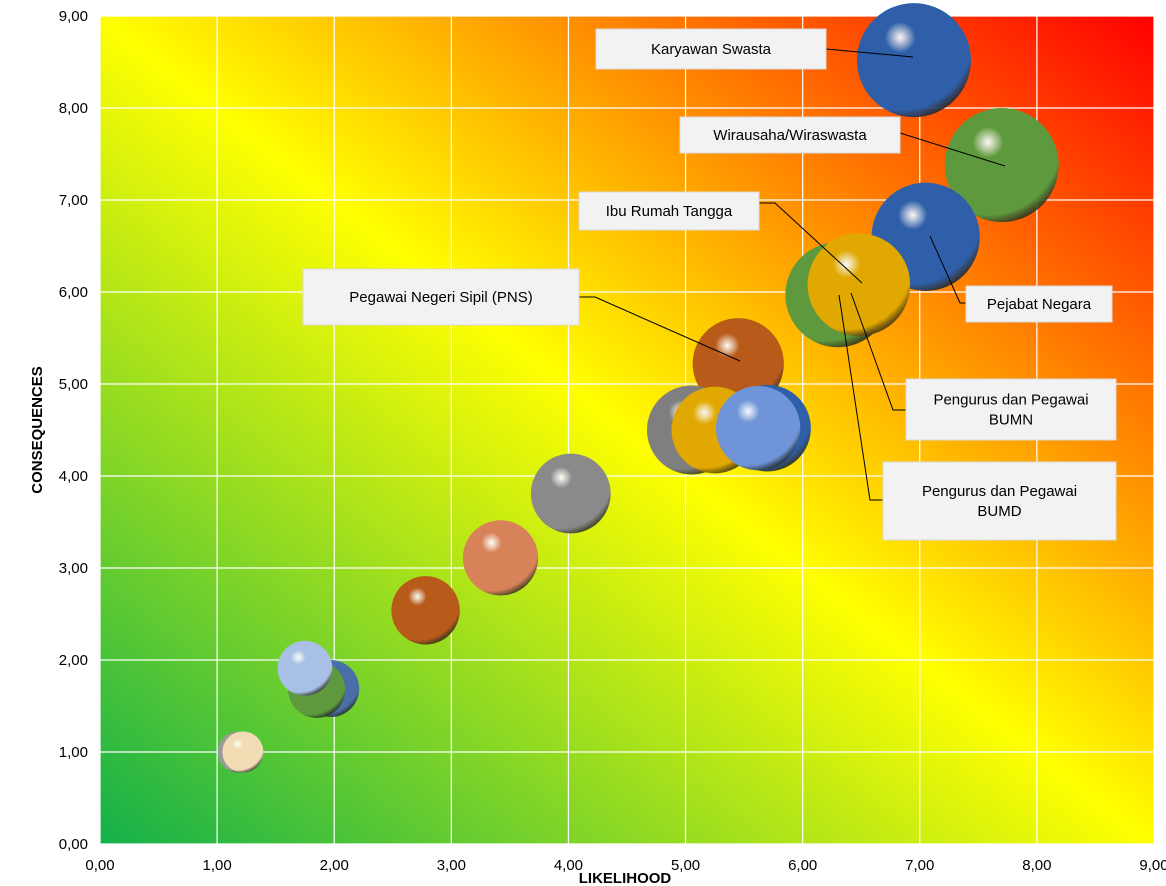 The width and height of the screenshot is (1166, 886). Describe the element at coordinates (217, 865) in the screenshot. I see `x-tick-label: 1,00` at that location.